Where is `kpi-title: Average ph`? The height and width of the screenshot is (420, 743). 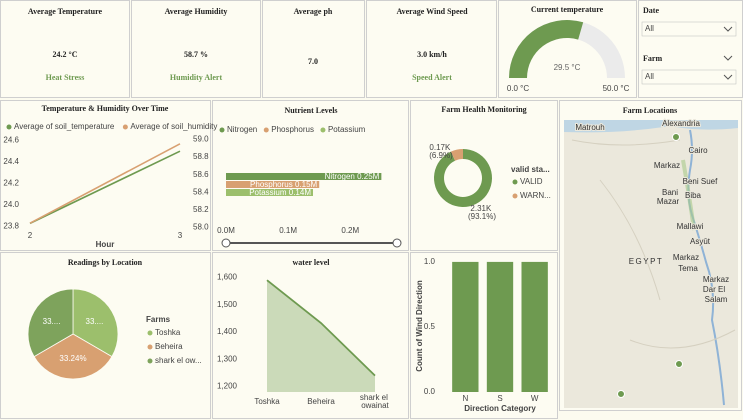 kpi-title: Average ph is located at coordinates (313, 11).